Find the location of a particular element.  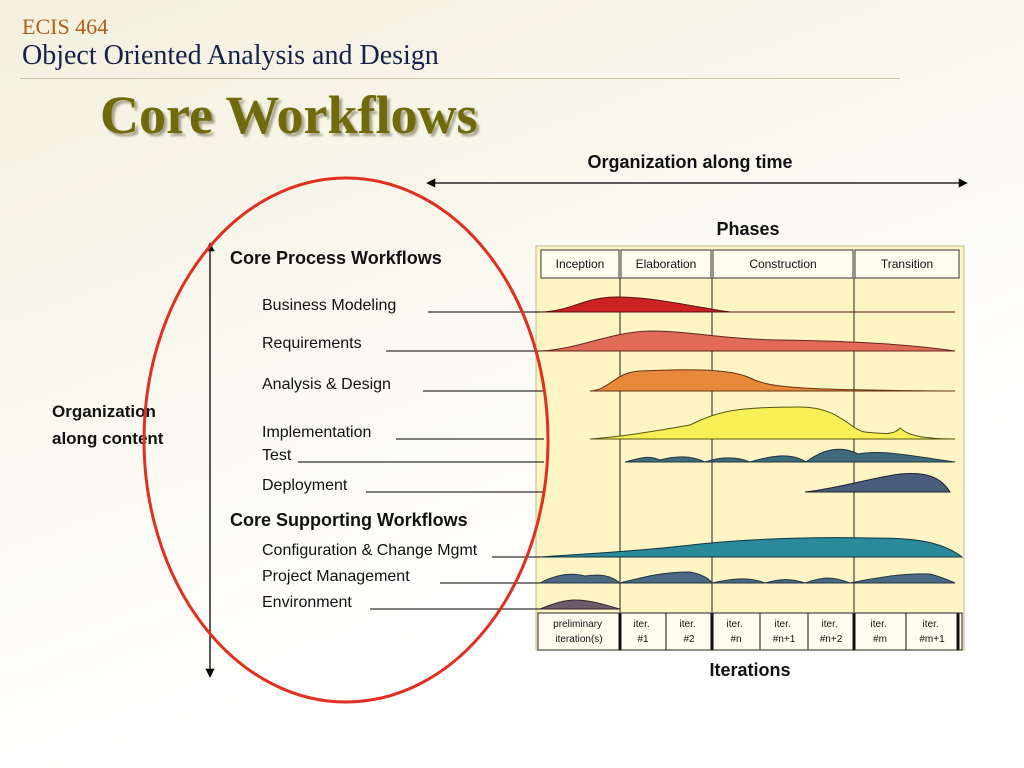

time-axis-label: Organization along time is located at coordinates (689, 162).